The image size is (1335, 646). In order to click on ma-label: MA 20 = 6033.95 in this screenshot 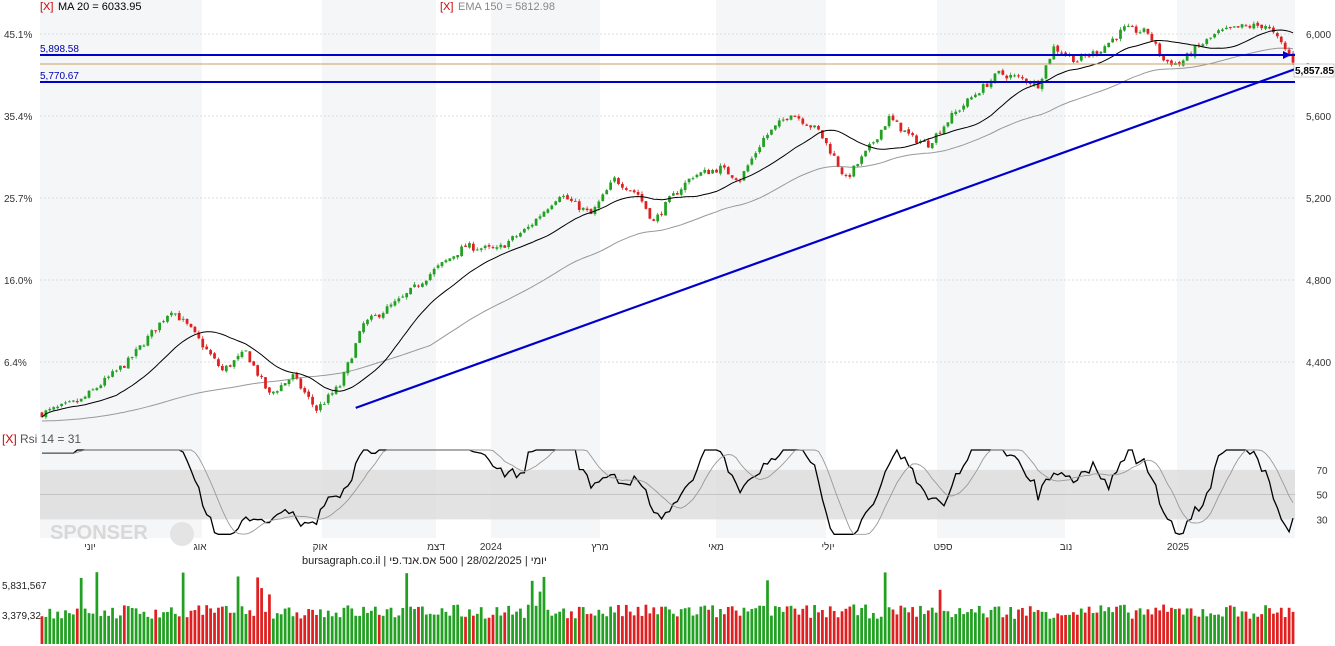, I will do `click(99, 7)`.